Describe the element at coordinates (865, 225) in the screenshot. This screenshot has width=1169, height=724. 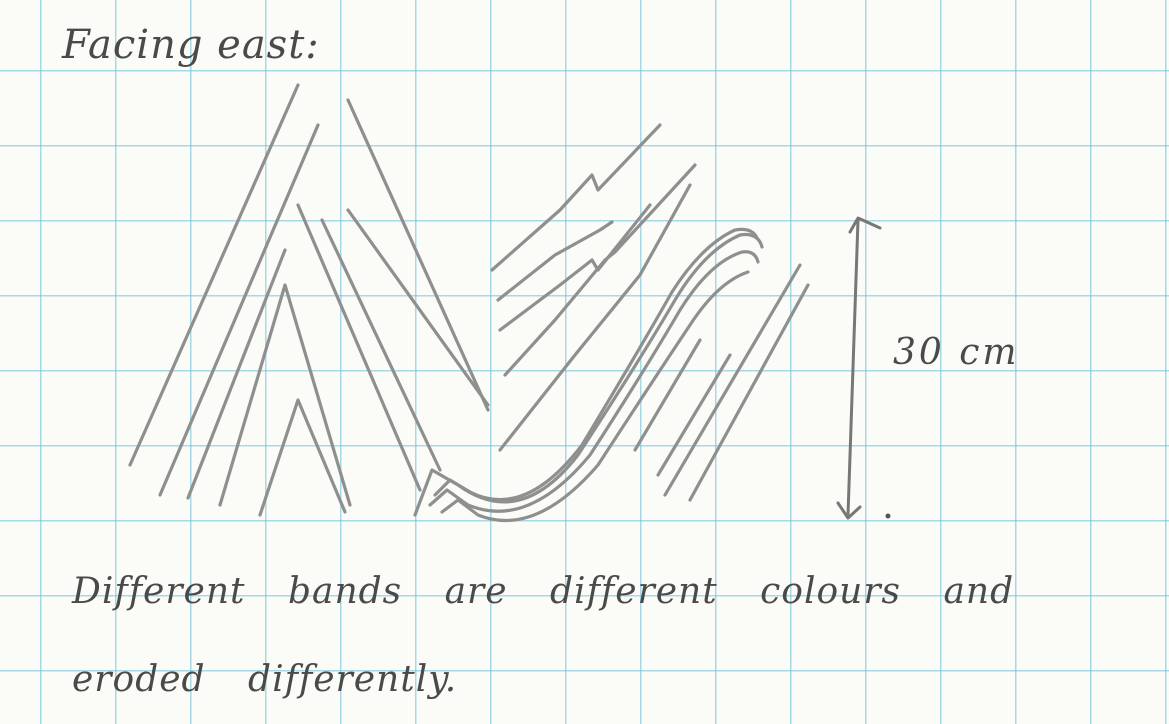
I see `arrowhead-top` at that location.